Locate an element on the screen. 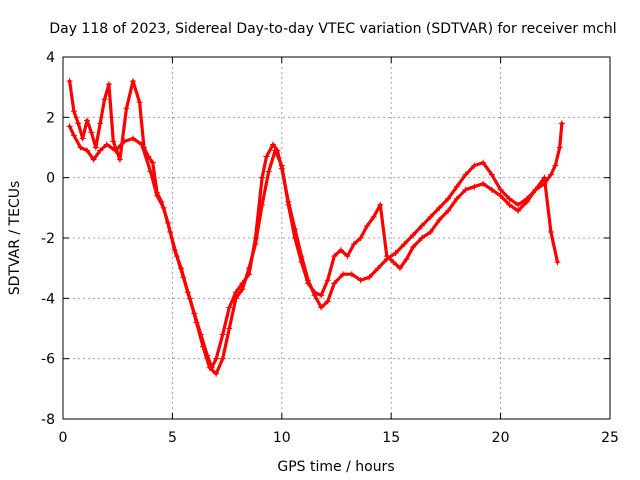 The image size is (640, 480). y-tick-label: -2 is located at coordinates (48, 239).